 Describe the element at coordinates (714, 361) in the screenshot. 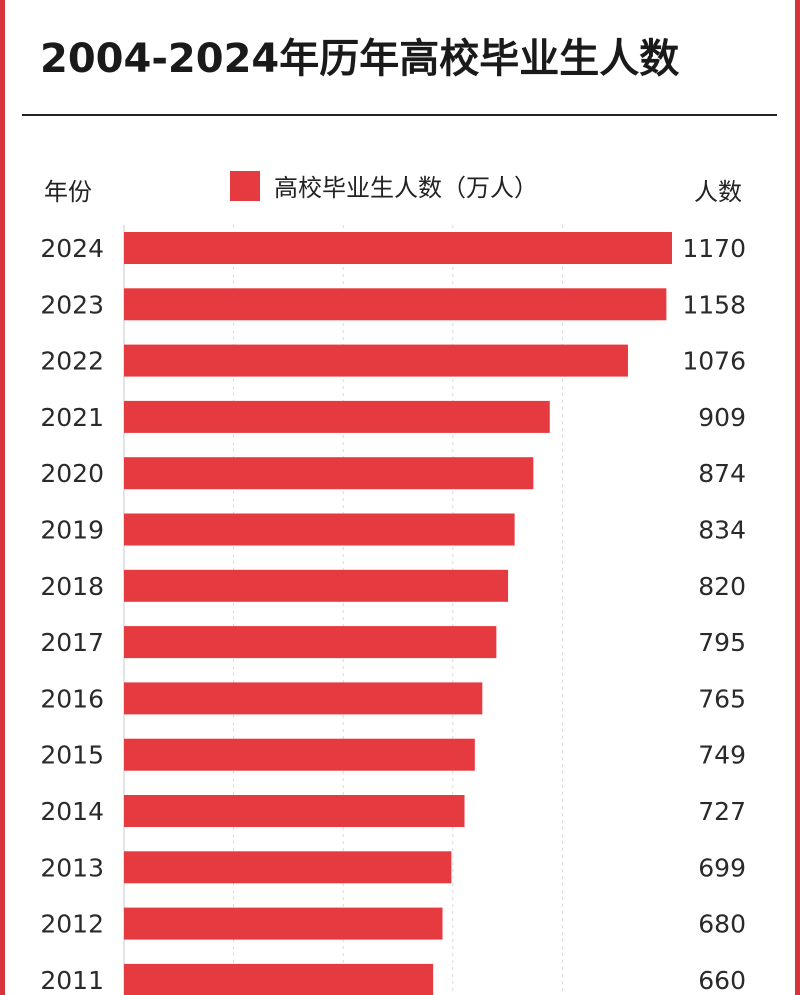

I see `value-label-2022: 1076` at that location.